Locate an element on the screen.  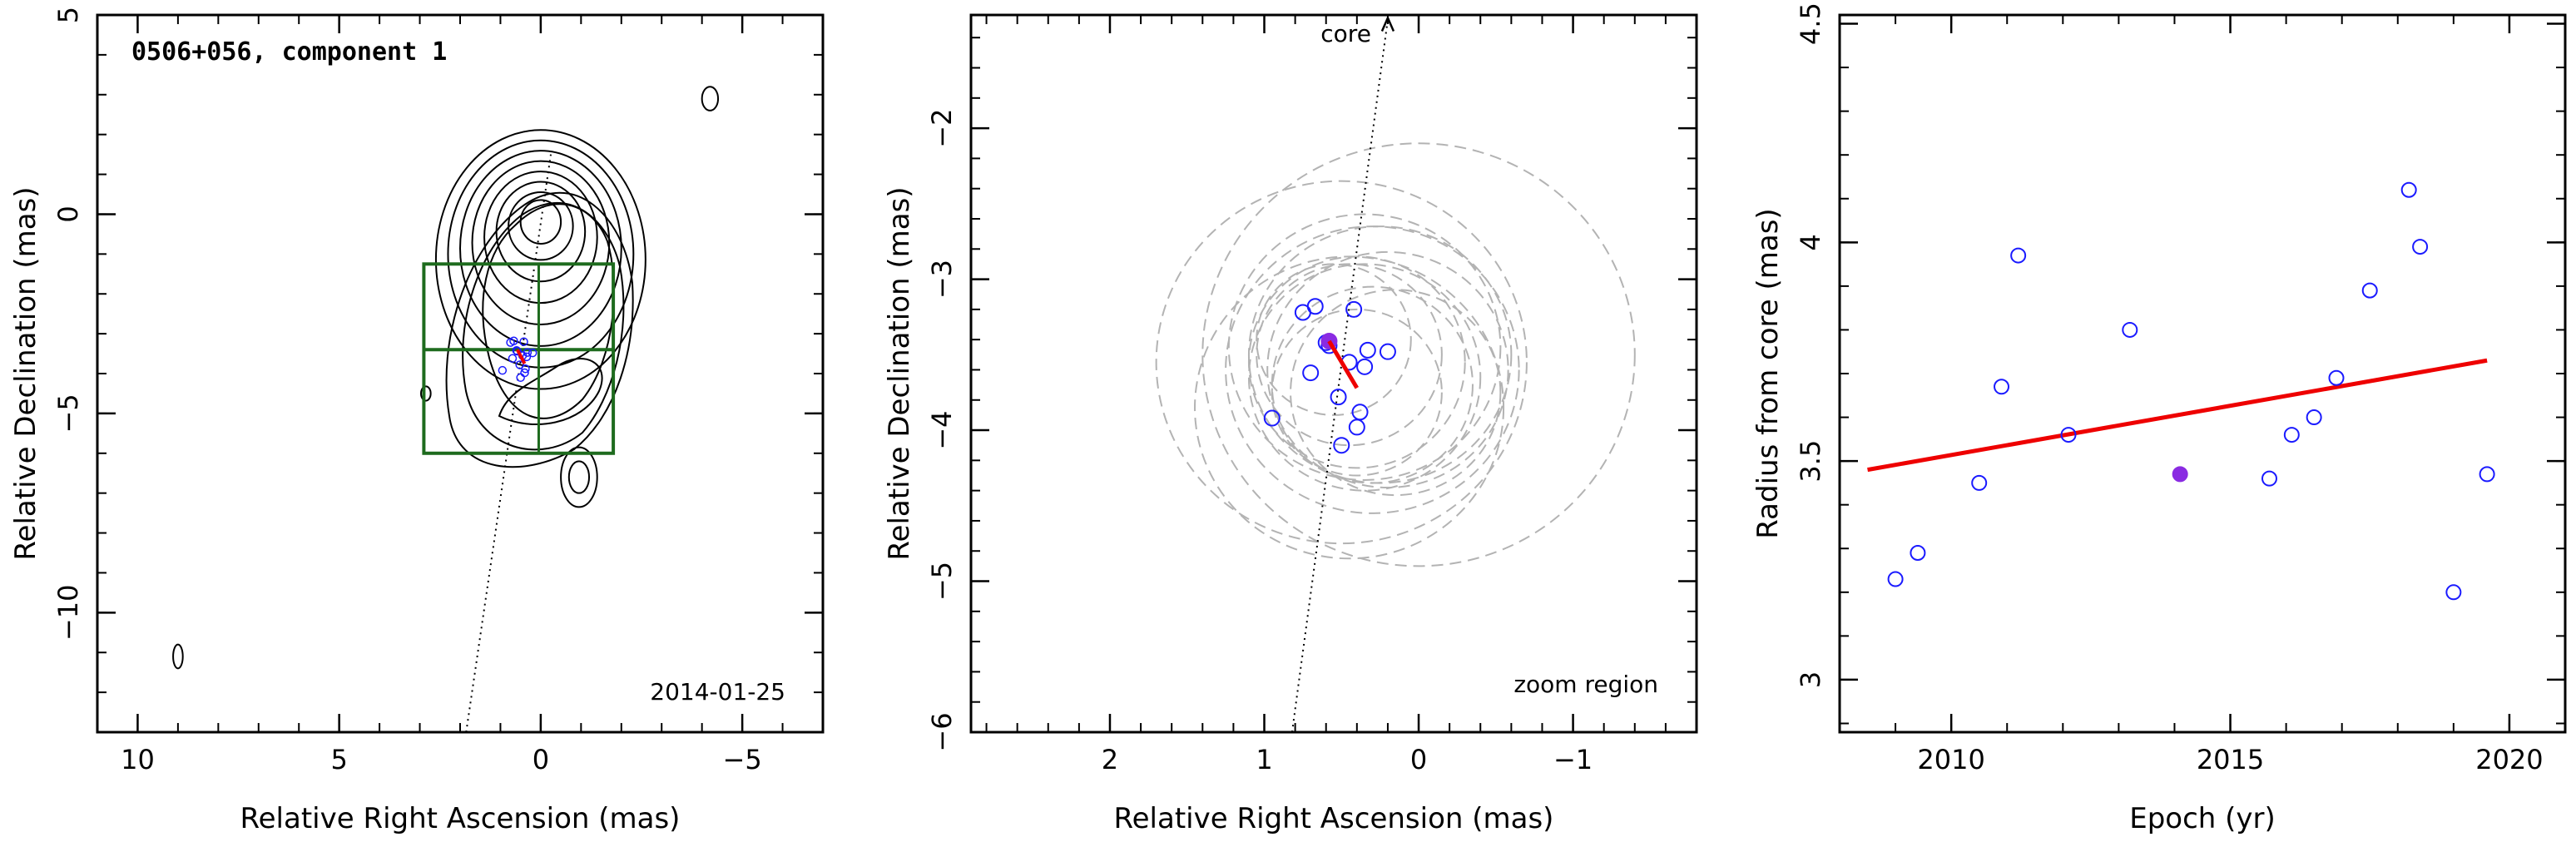
panel-radius-plot is located at coordinates (2181, 391).